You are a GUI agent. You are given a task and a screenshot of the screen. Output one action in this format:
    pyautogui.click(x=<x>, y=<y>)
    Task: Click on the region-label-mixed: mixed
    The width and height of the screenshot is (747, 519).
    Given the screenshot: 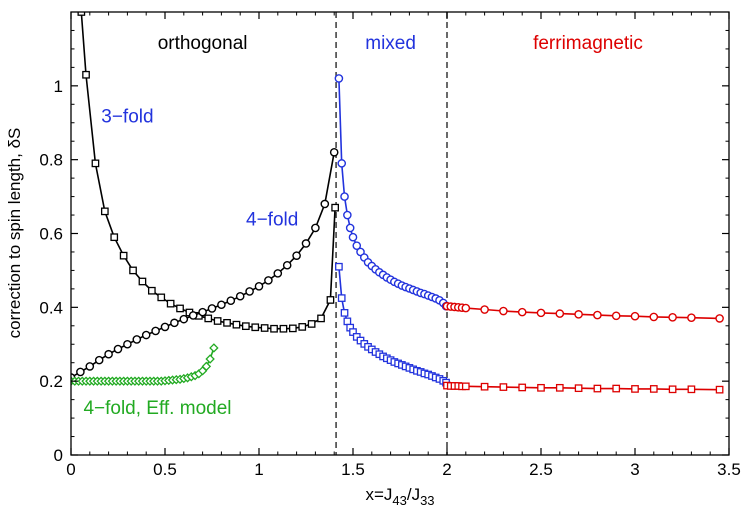 What is the action you would take?
    pyautogui.click(x=390, y=43)
    